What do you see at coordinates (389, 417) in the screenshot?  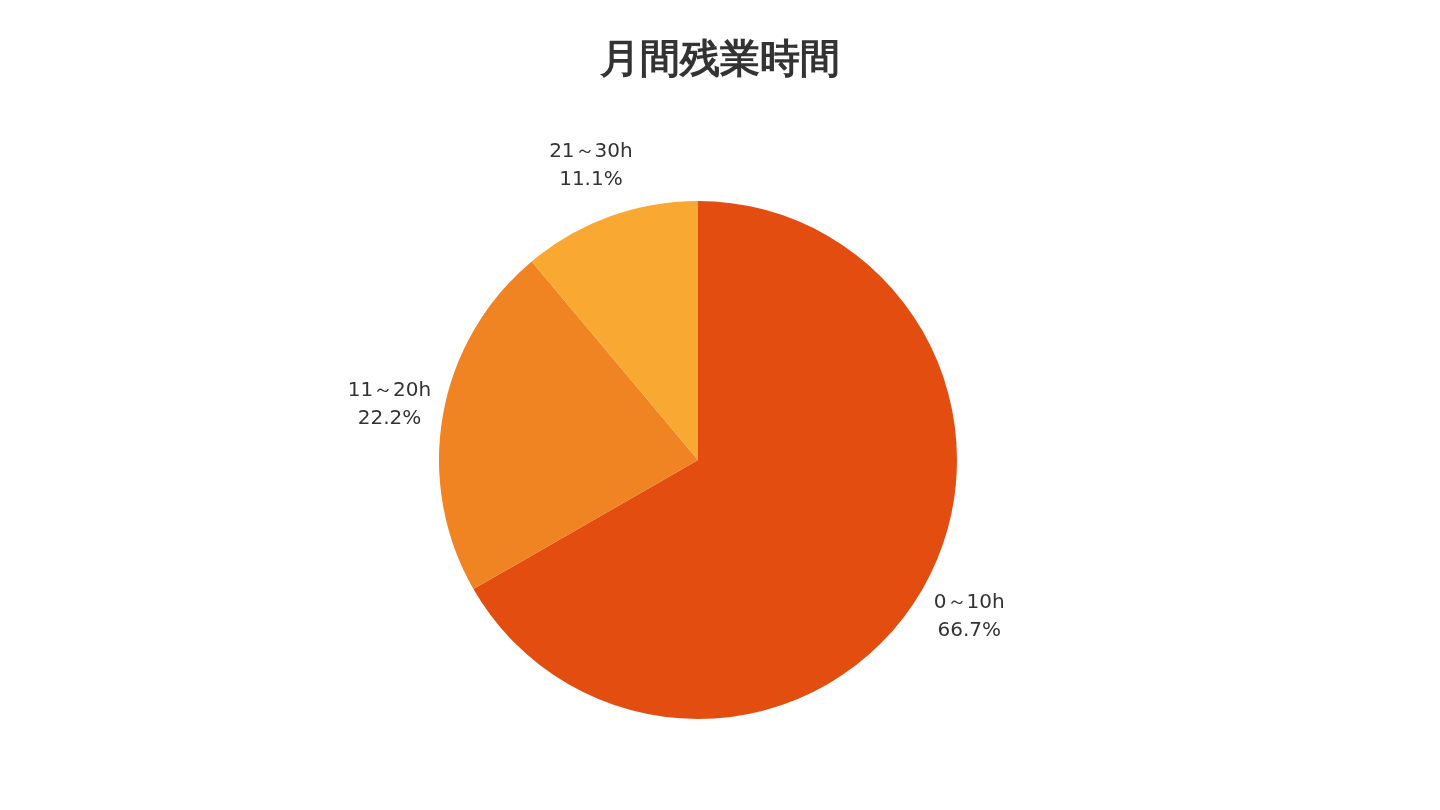 I see `data-label: 22.2%` at bounding box center [389, 417].